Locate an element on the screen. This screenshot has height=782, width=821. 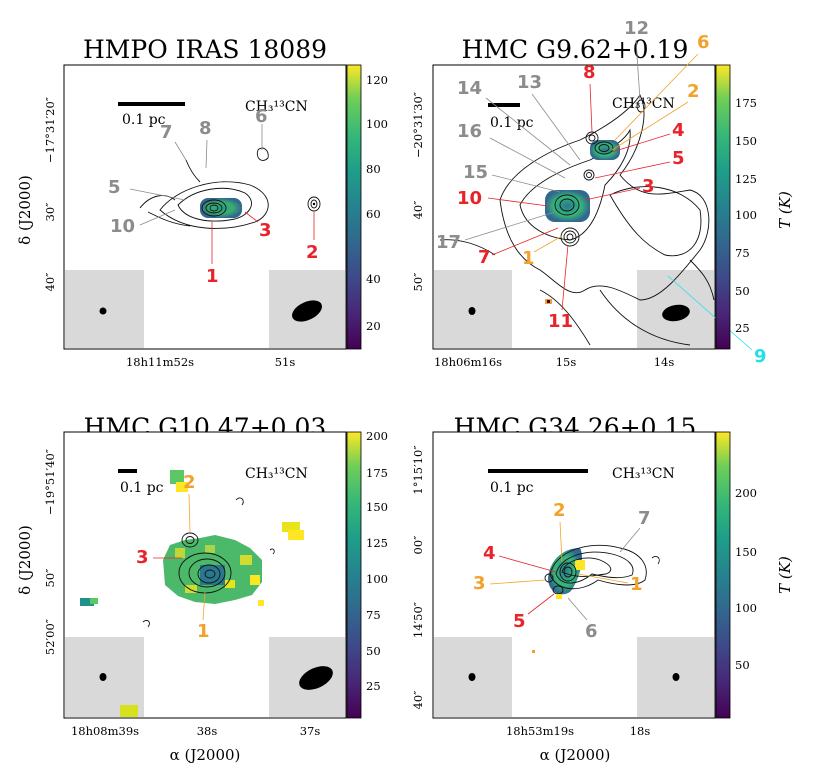
svg-text: 200 is located at coordinates (746, 493).